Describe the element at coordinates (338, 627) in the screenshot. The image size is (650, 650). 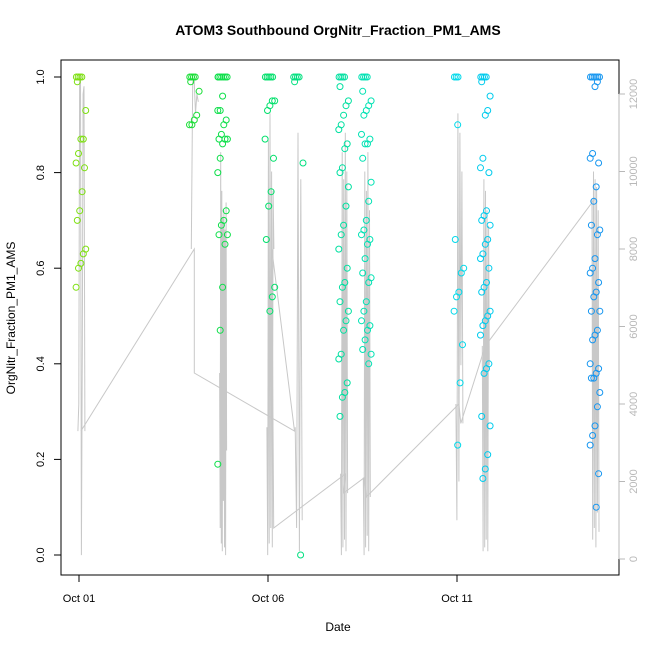
I see `x-axis-label: Date` at that location.